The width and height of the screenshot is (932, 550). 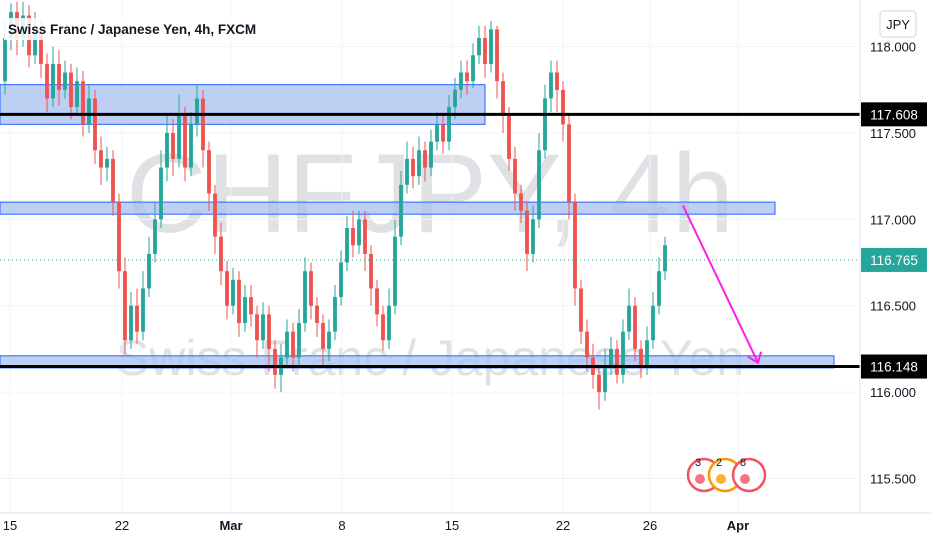 What do you see at coordinates (126, 29) in the screenshot?
I see `title-backdrop` at bounding box center [126, 29].